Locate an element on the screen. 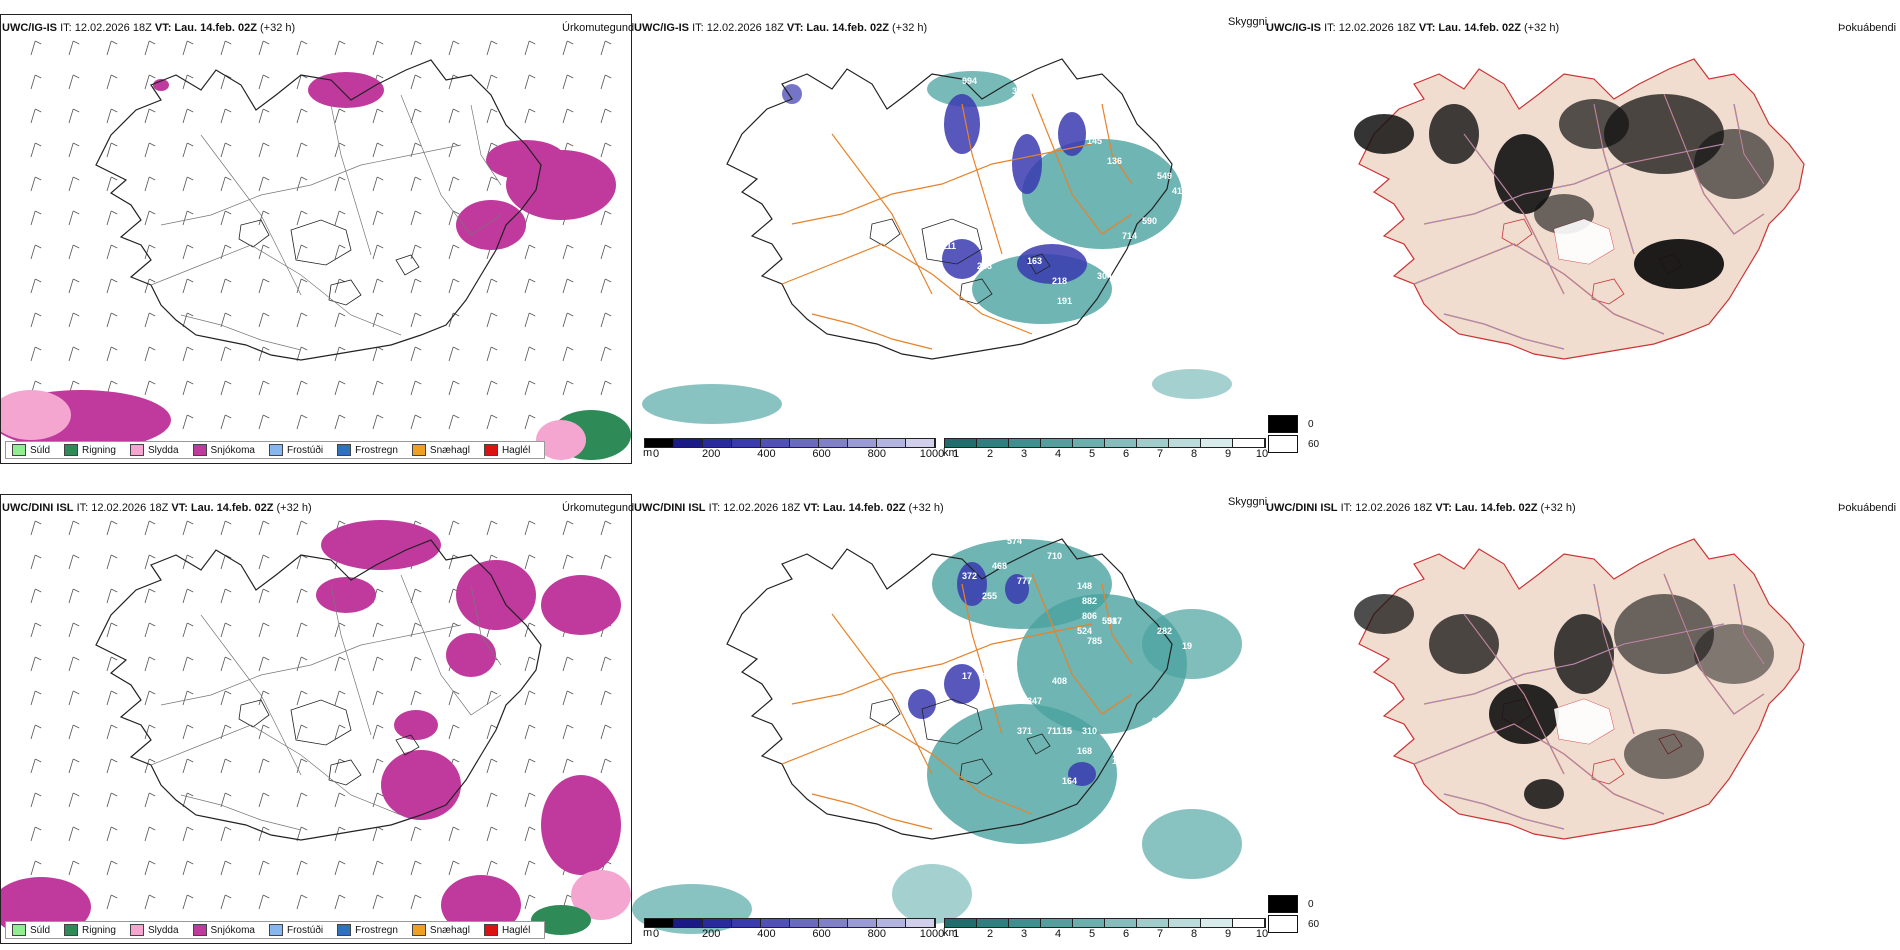 The width and height of the screenshot is (1900, 950). peak-label: 574 is located at coordinates (1014, 541).